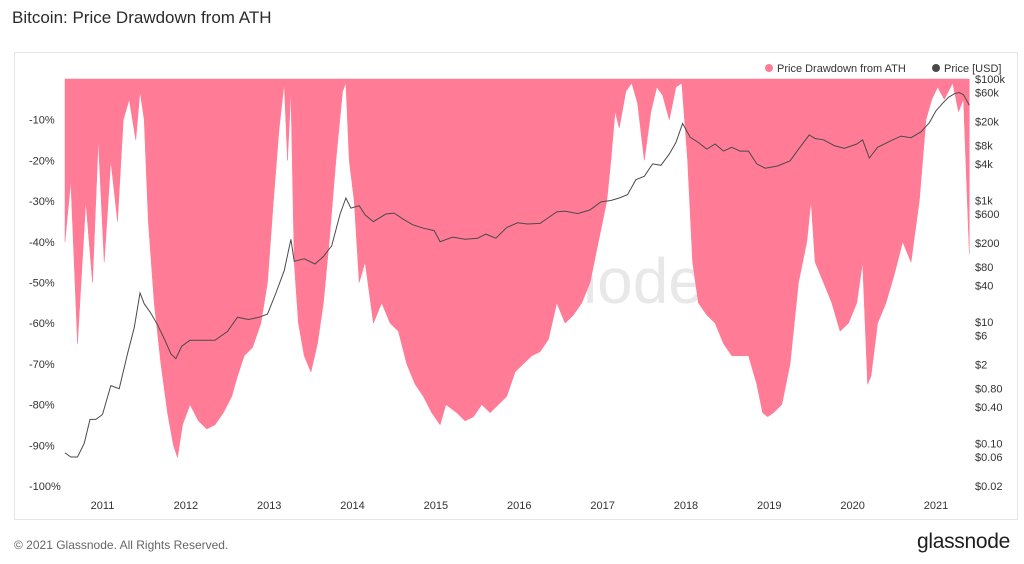 The image size is (1024, 564). Describe the element at coordinates (769, 68) in the screenshot. I see `legend-drawdown-marker` at that location.